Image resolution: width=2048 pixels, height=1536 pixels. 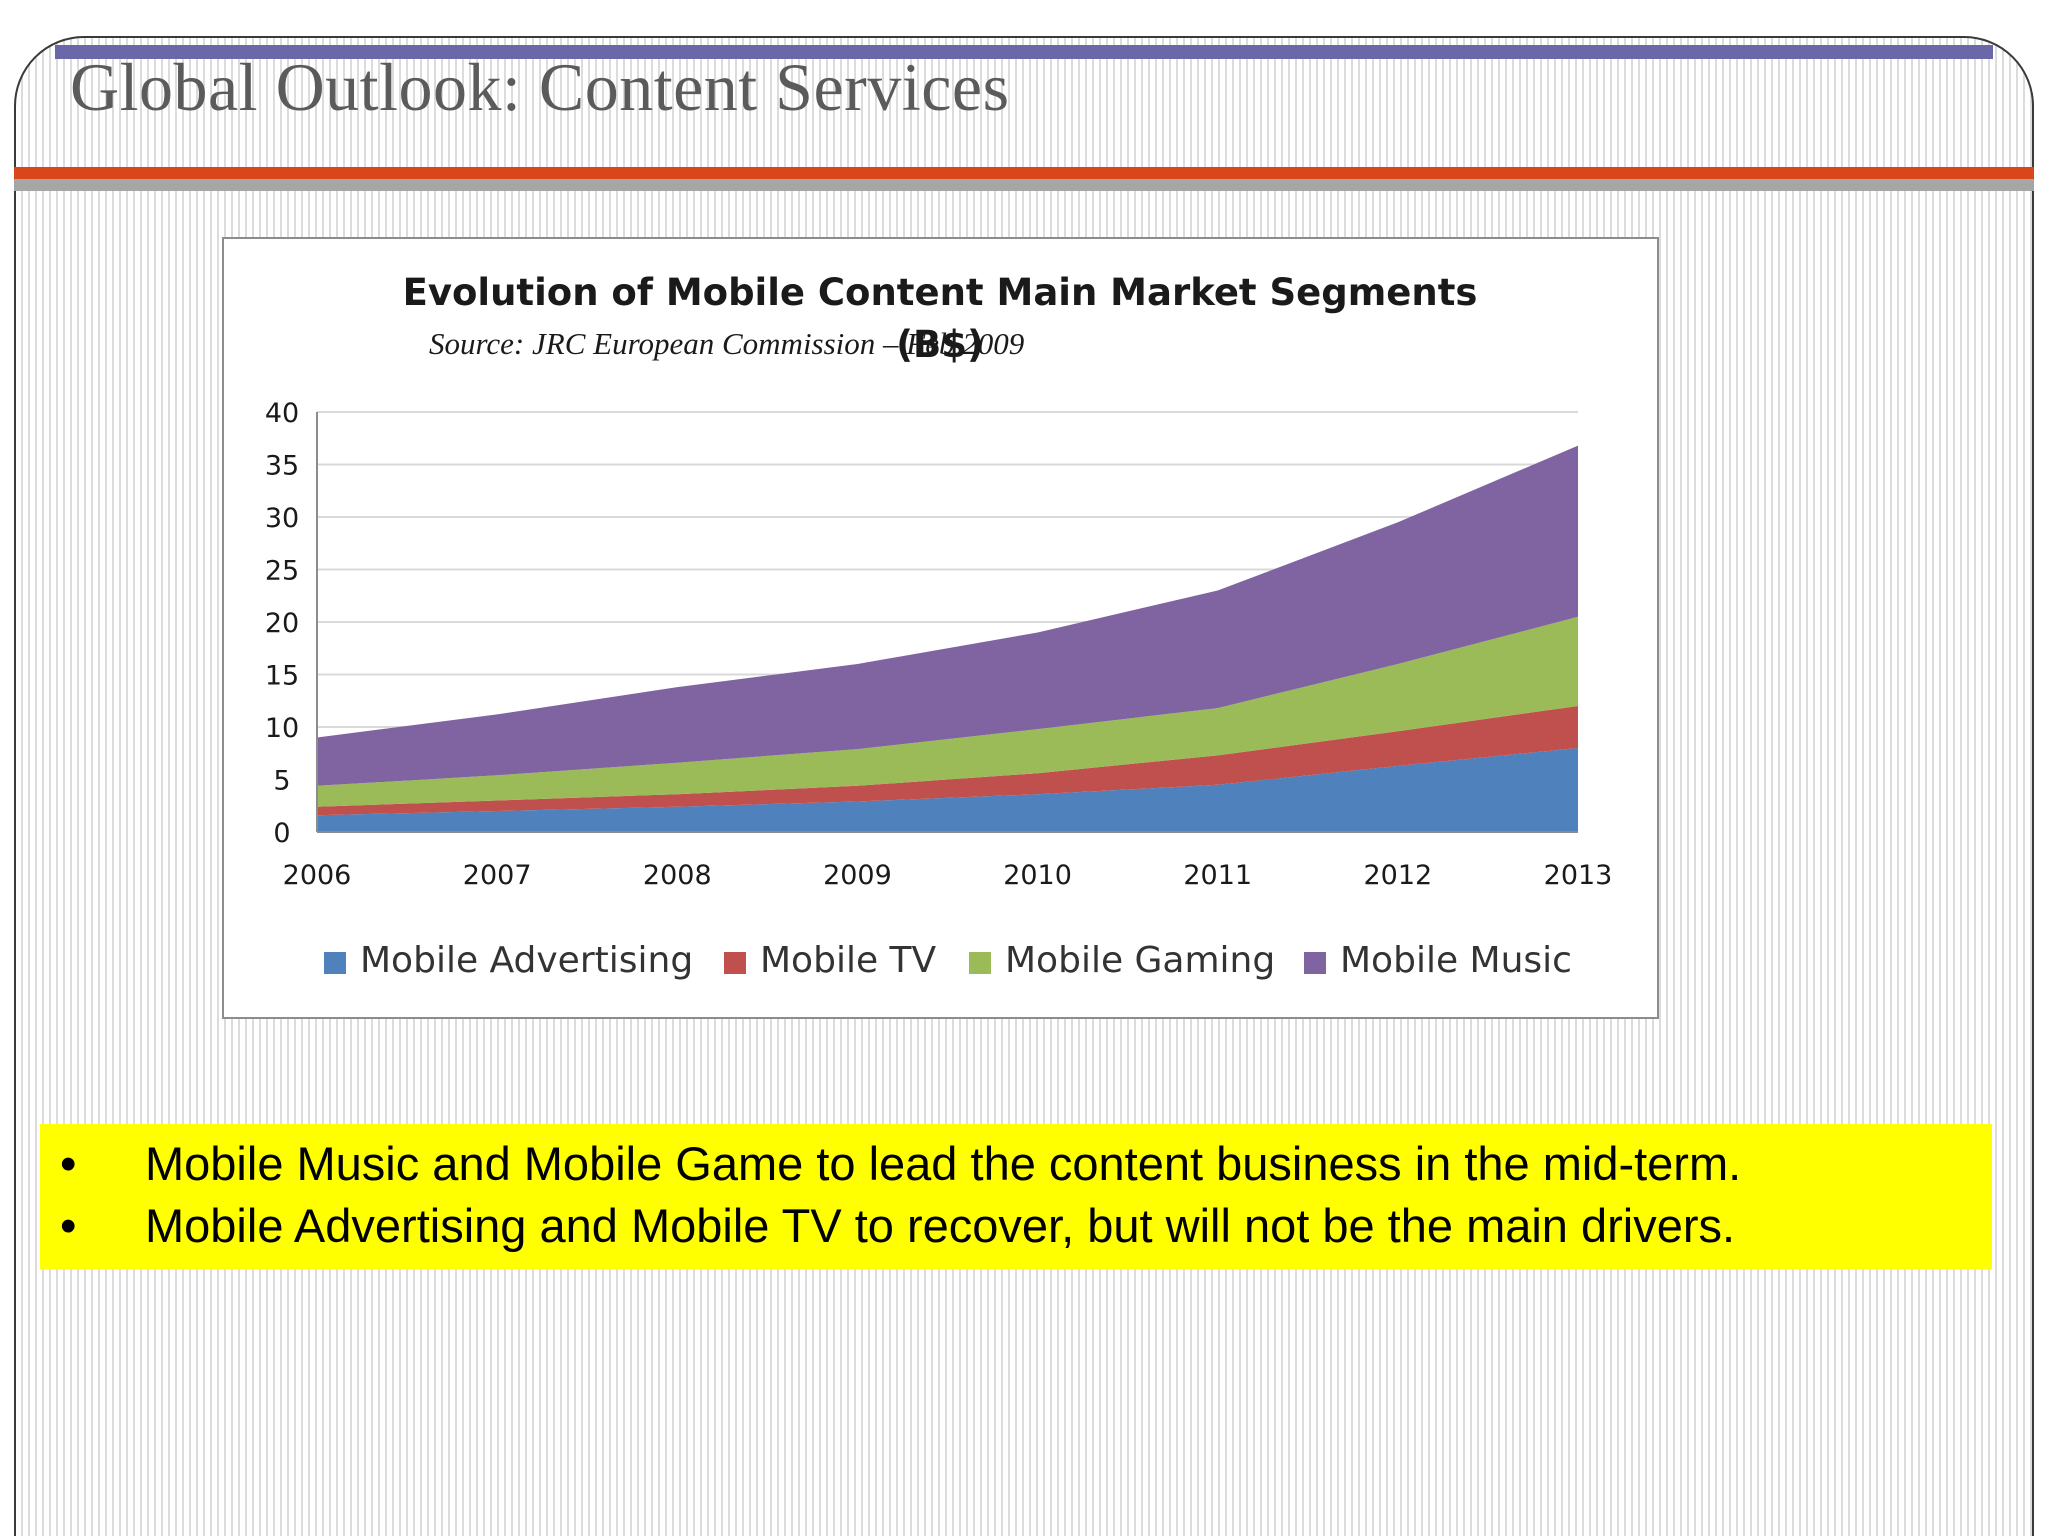 What do you see at coordinates (1037, 875) in the screenshot?
I see `x-tick-label: 2010` at bounding box center [1037, 875].